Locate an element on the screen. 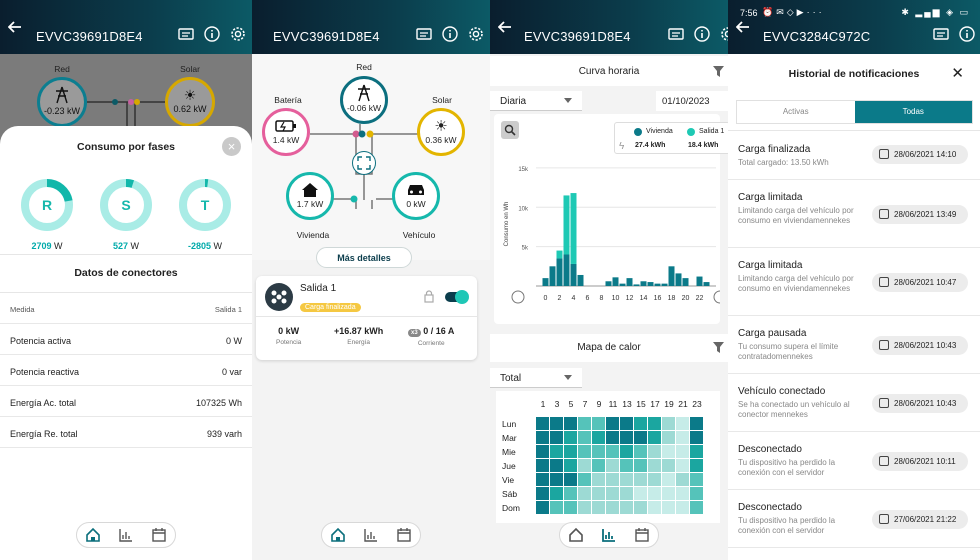 The width and height of the screenshot is (980, 560). device-title: EVVC39691D8E4 is located at coordinates (89, 36).